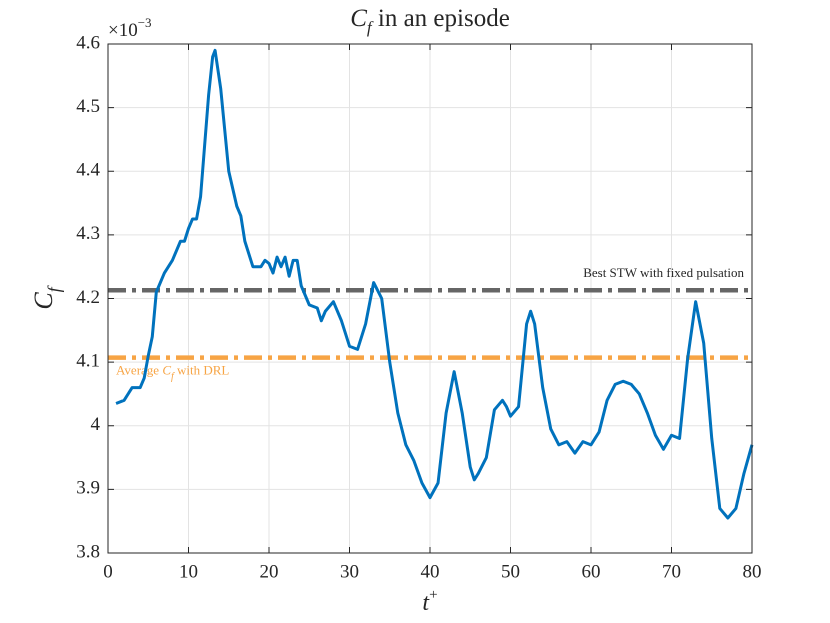 This screenshot has width=830, height=623. I want to click on y-tick-label: 4.4, so click(88, 170).